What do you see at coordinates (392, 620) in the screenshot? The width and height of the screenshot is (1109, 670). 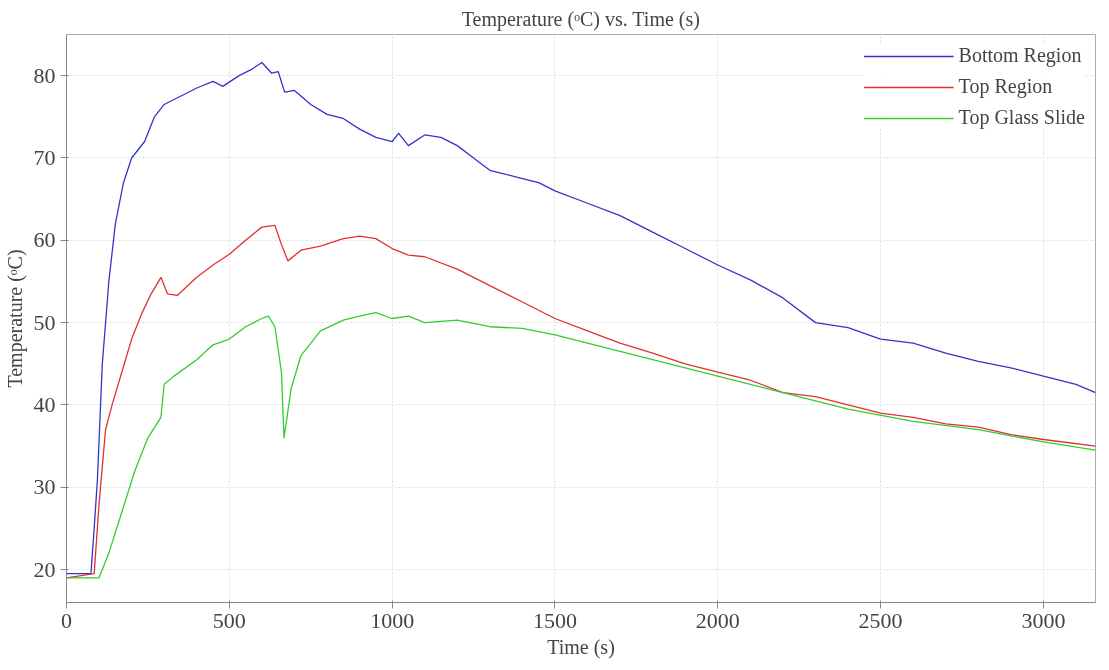 I see `x-tick-label: 1000` at bounding box center [392, 620].